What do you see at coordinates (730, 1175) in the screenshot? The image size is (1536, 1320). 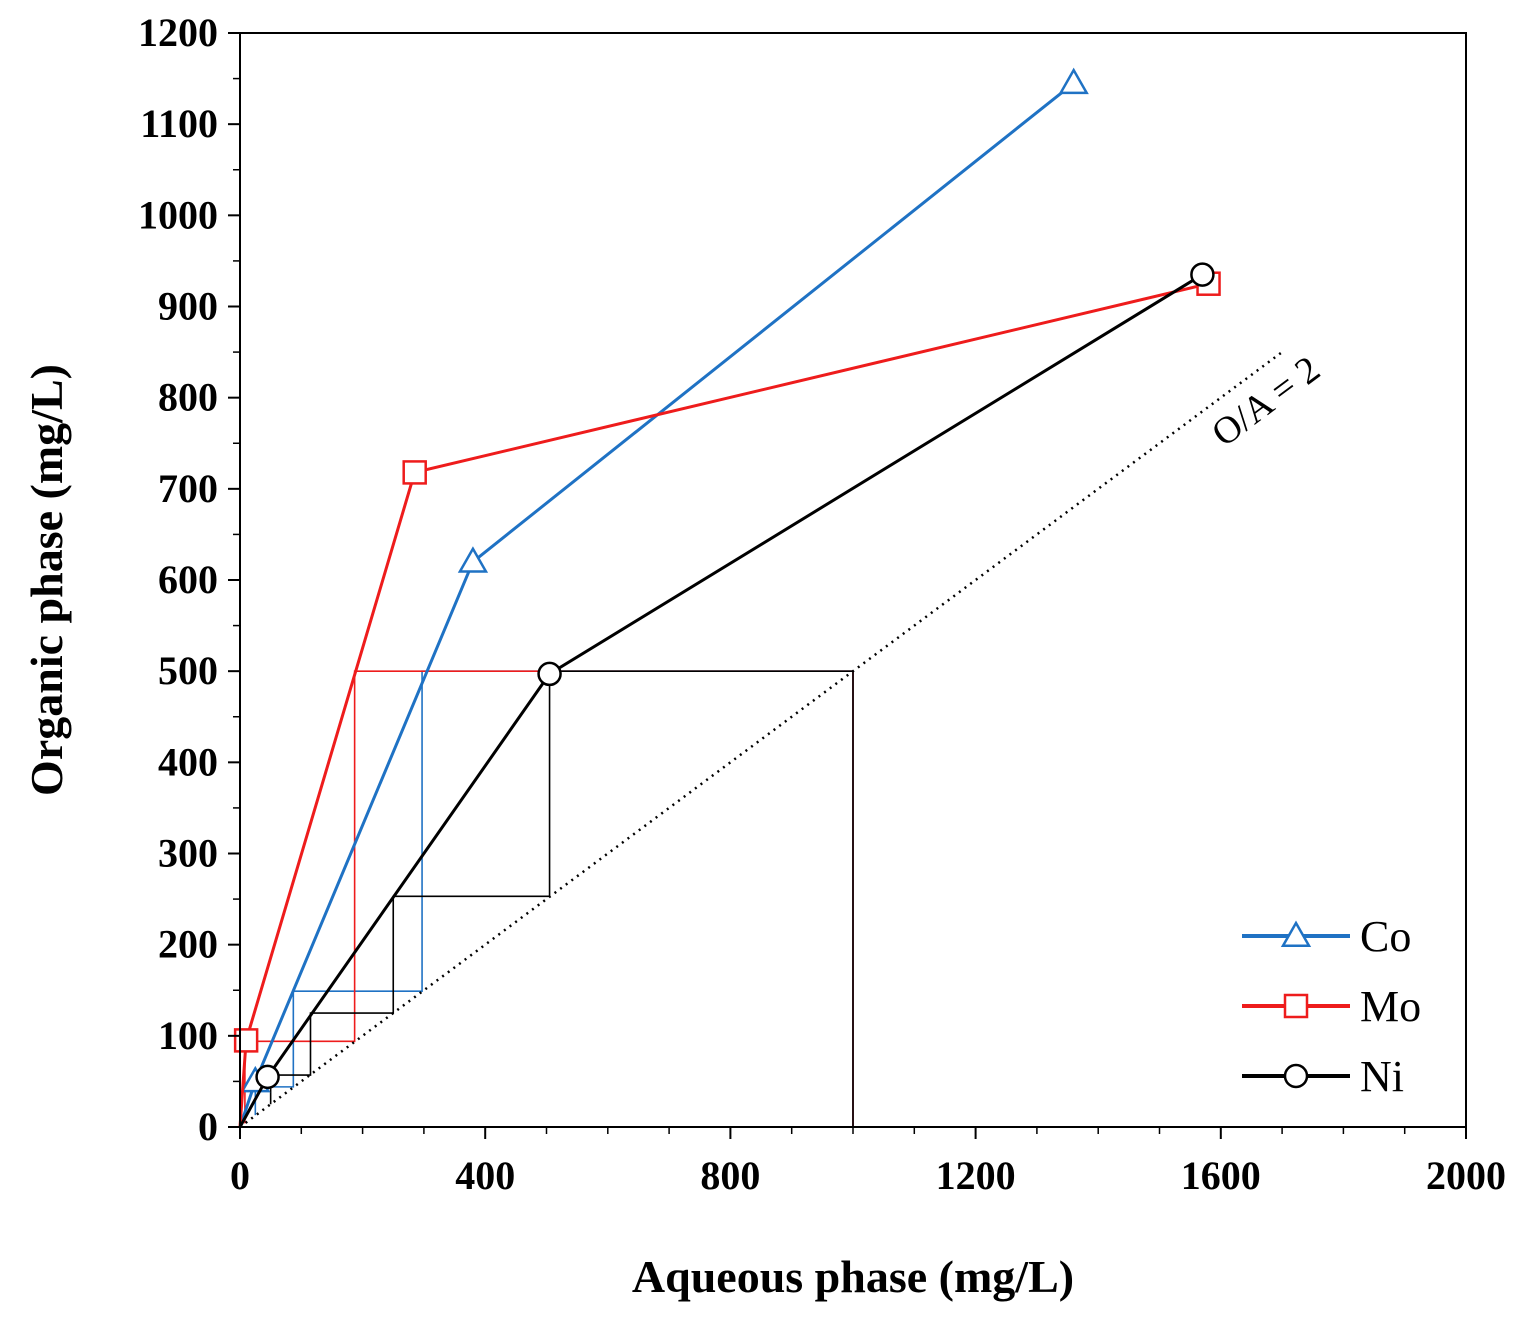 I see `x-tick-label: 800` at bounding box center [730, 1175].